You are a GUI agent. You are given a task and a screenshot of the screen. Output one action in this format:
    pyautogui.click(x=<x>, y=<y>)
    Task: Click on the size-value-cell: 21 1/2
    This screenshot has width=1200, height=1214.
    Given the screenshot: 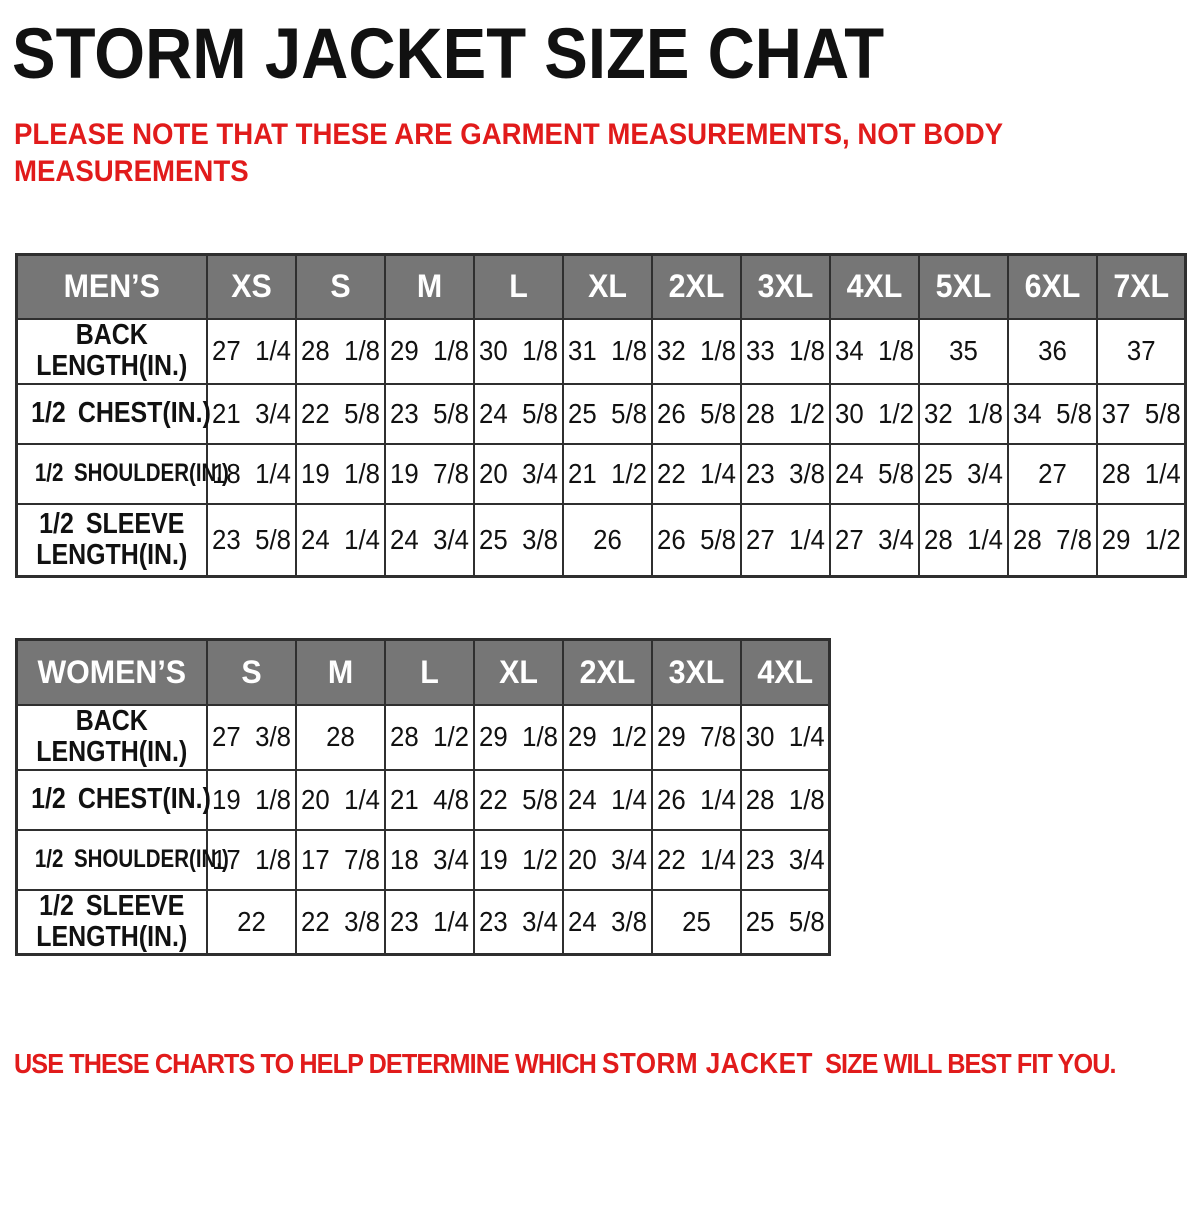 What is the action you would take?
    pyautogui.click(x=607, y=473)
    